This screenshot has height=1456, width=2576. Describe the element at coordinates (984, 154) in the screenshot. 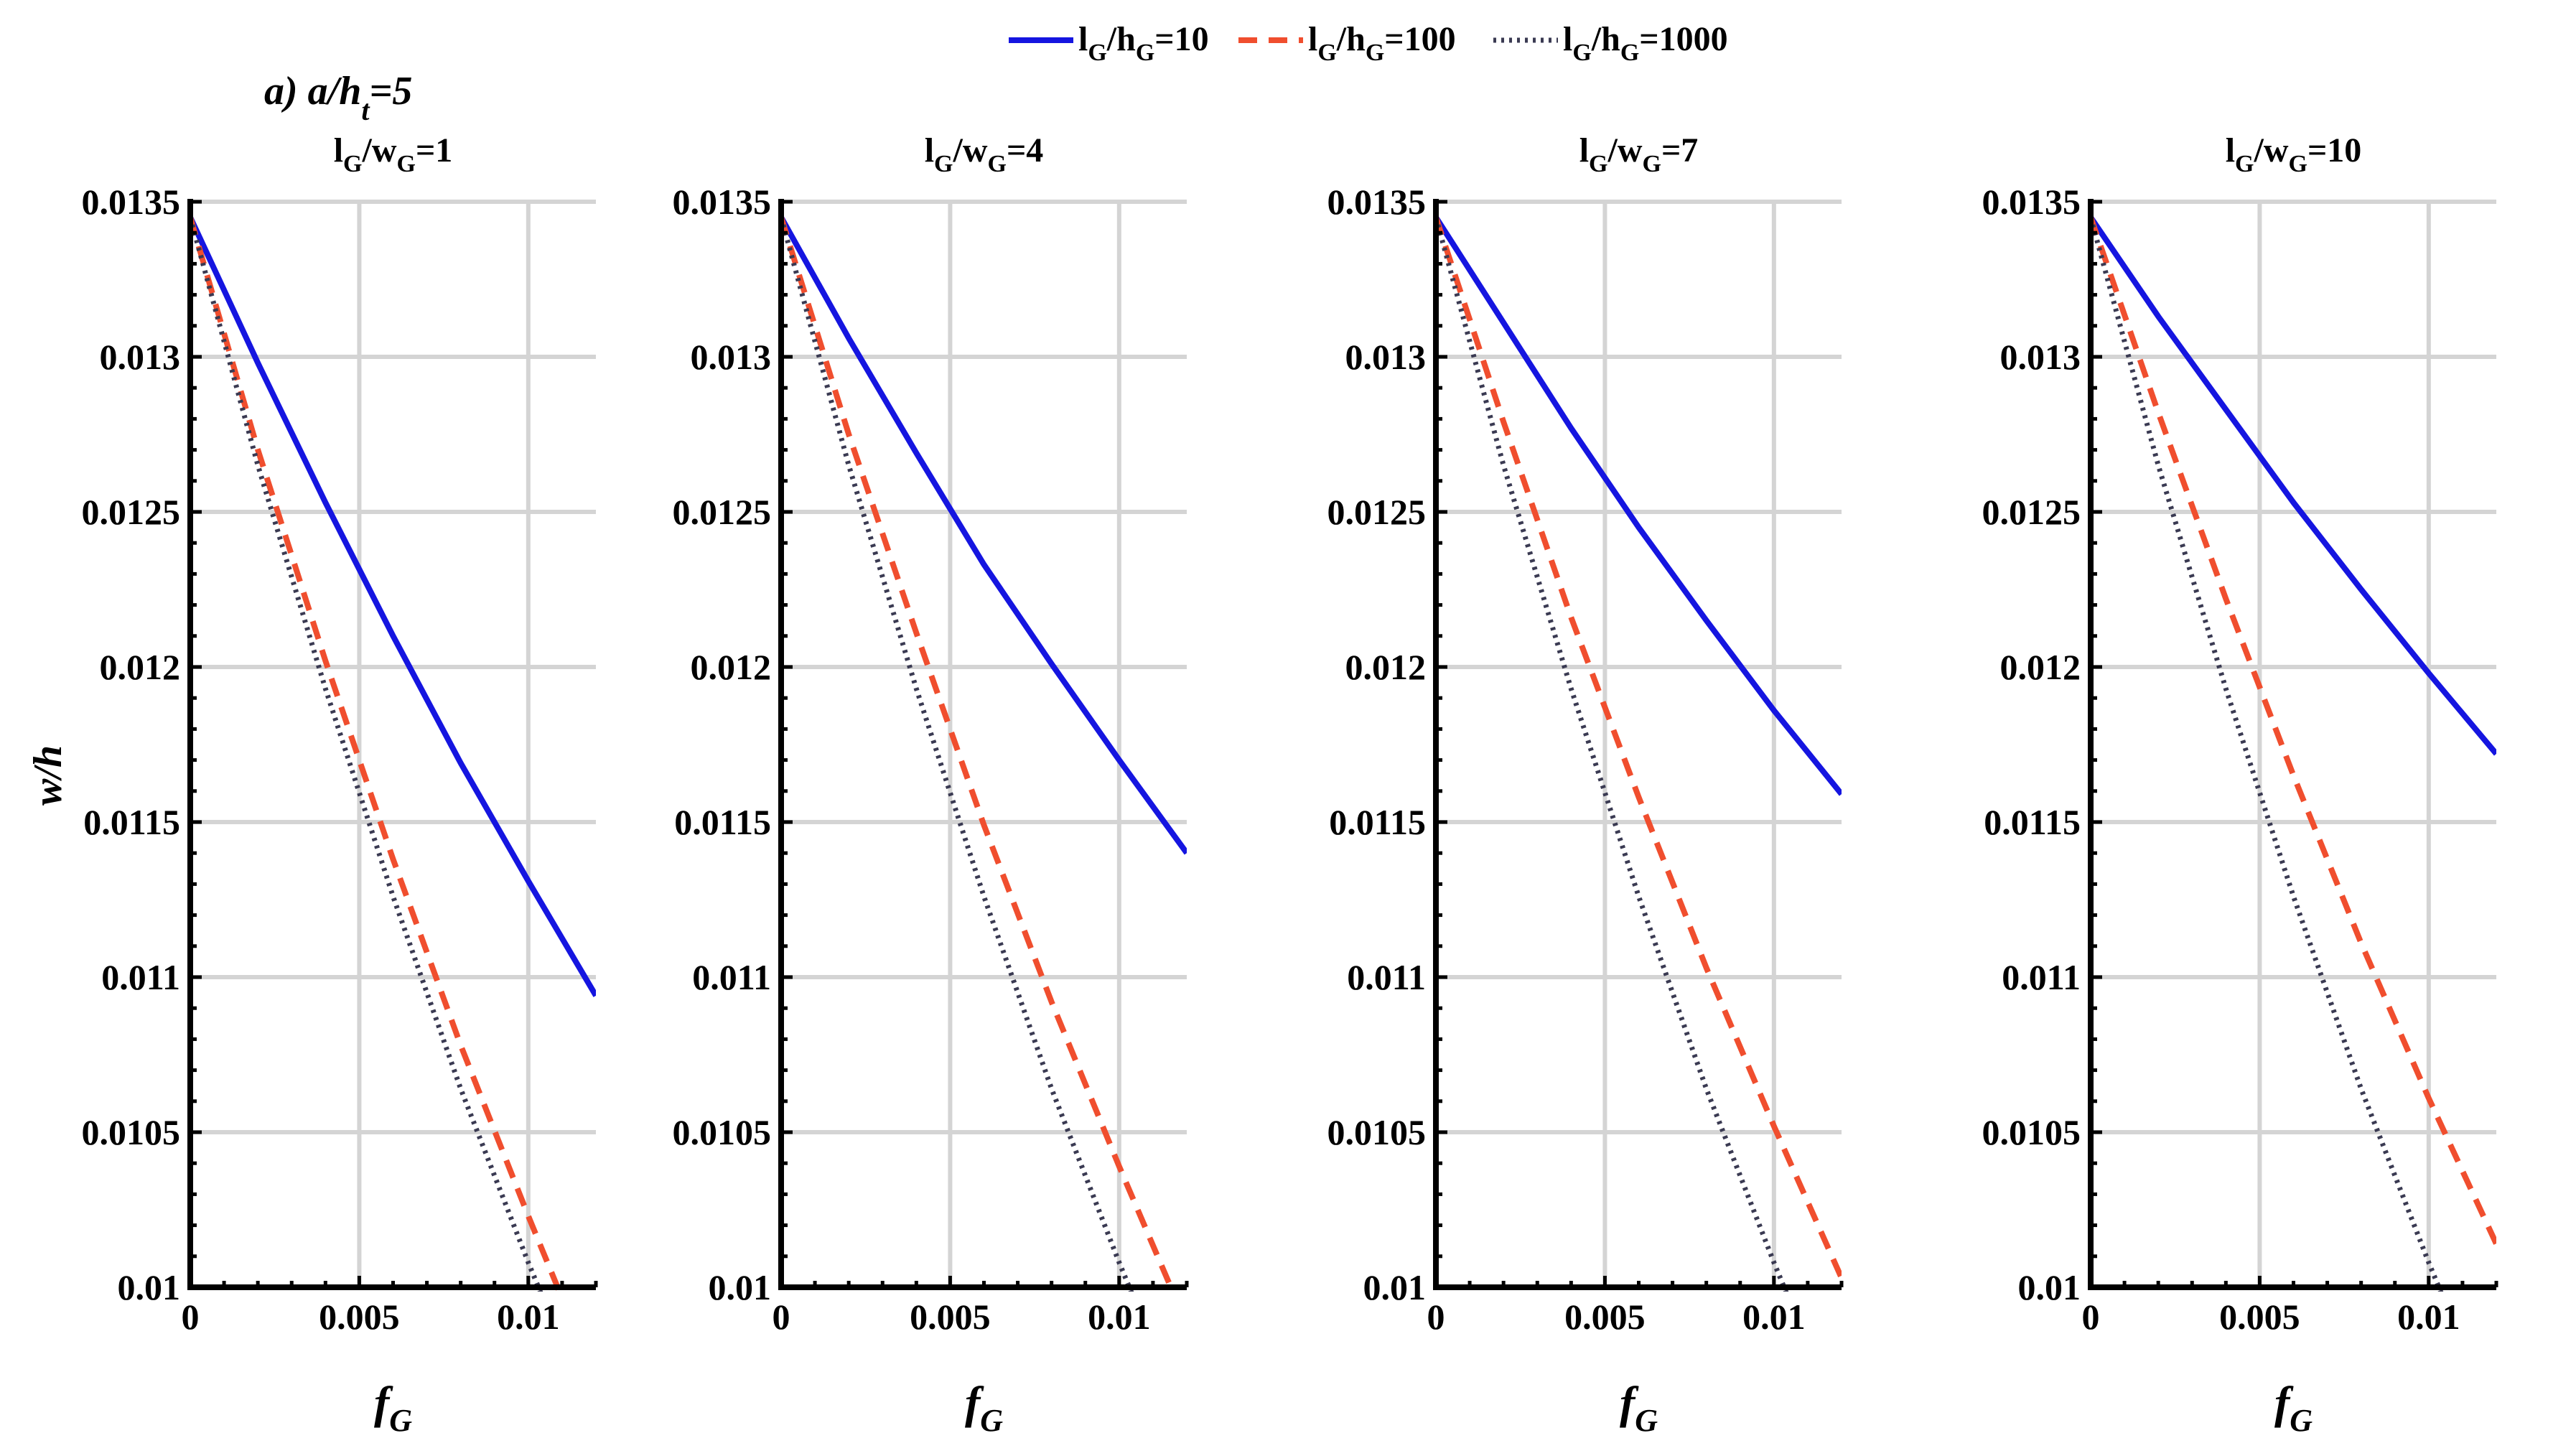

I see `panel-title: lG/wG=4` at that location.